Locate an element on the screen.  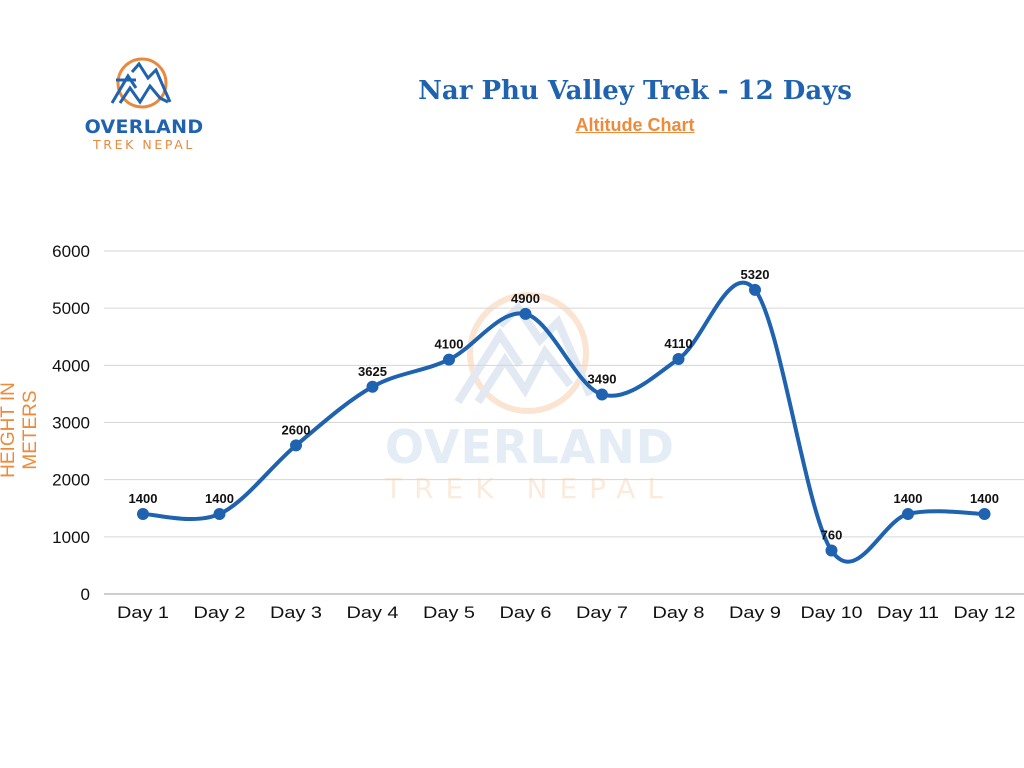
x-tick-label: Day 4 is located at coordinates (373, 612).